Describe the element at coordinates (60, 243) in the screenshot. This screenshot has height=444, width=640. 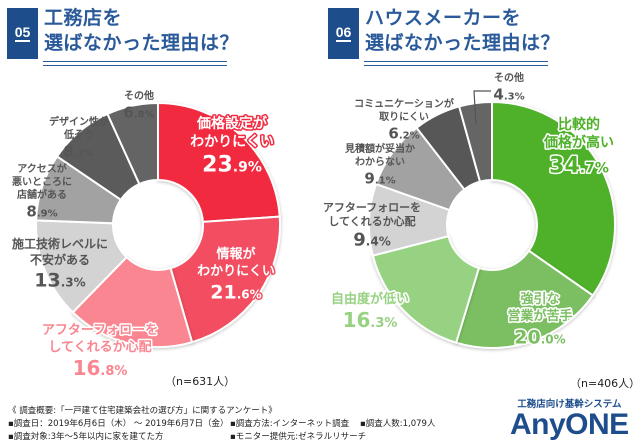
I see `slice-label-line: 施工技術レベルに` at that location.